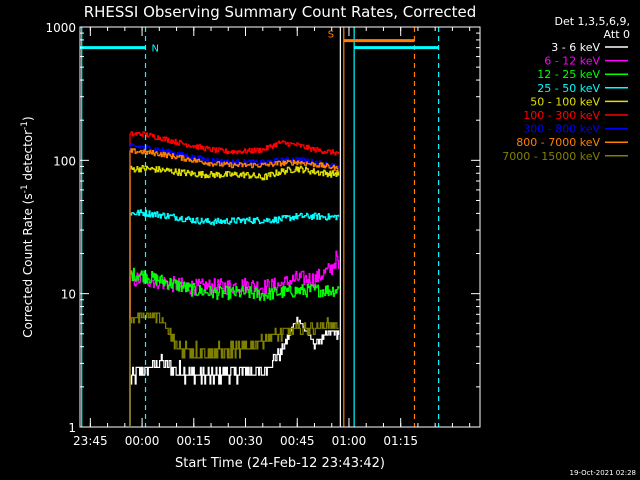  Describe the element at coordinates (603, 473) in the screenshot. I see `timestamp: 19-Oct-2021 02:28` at that location.